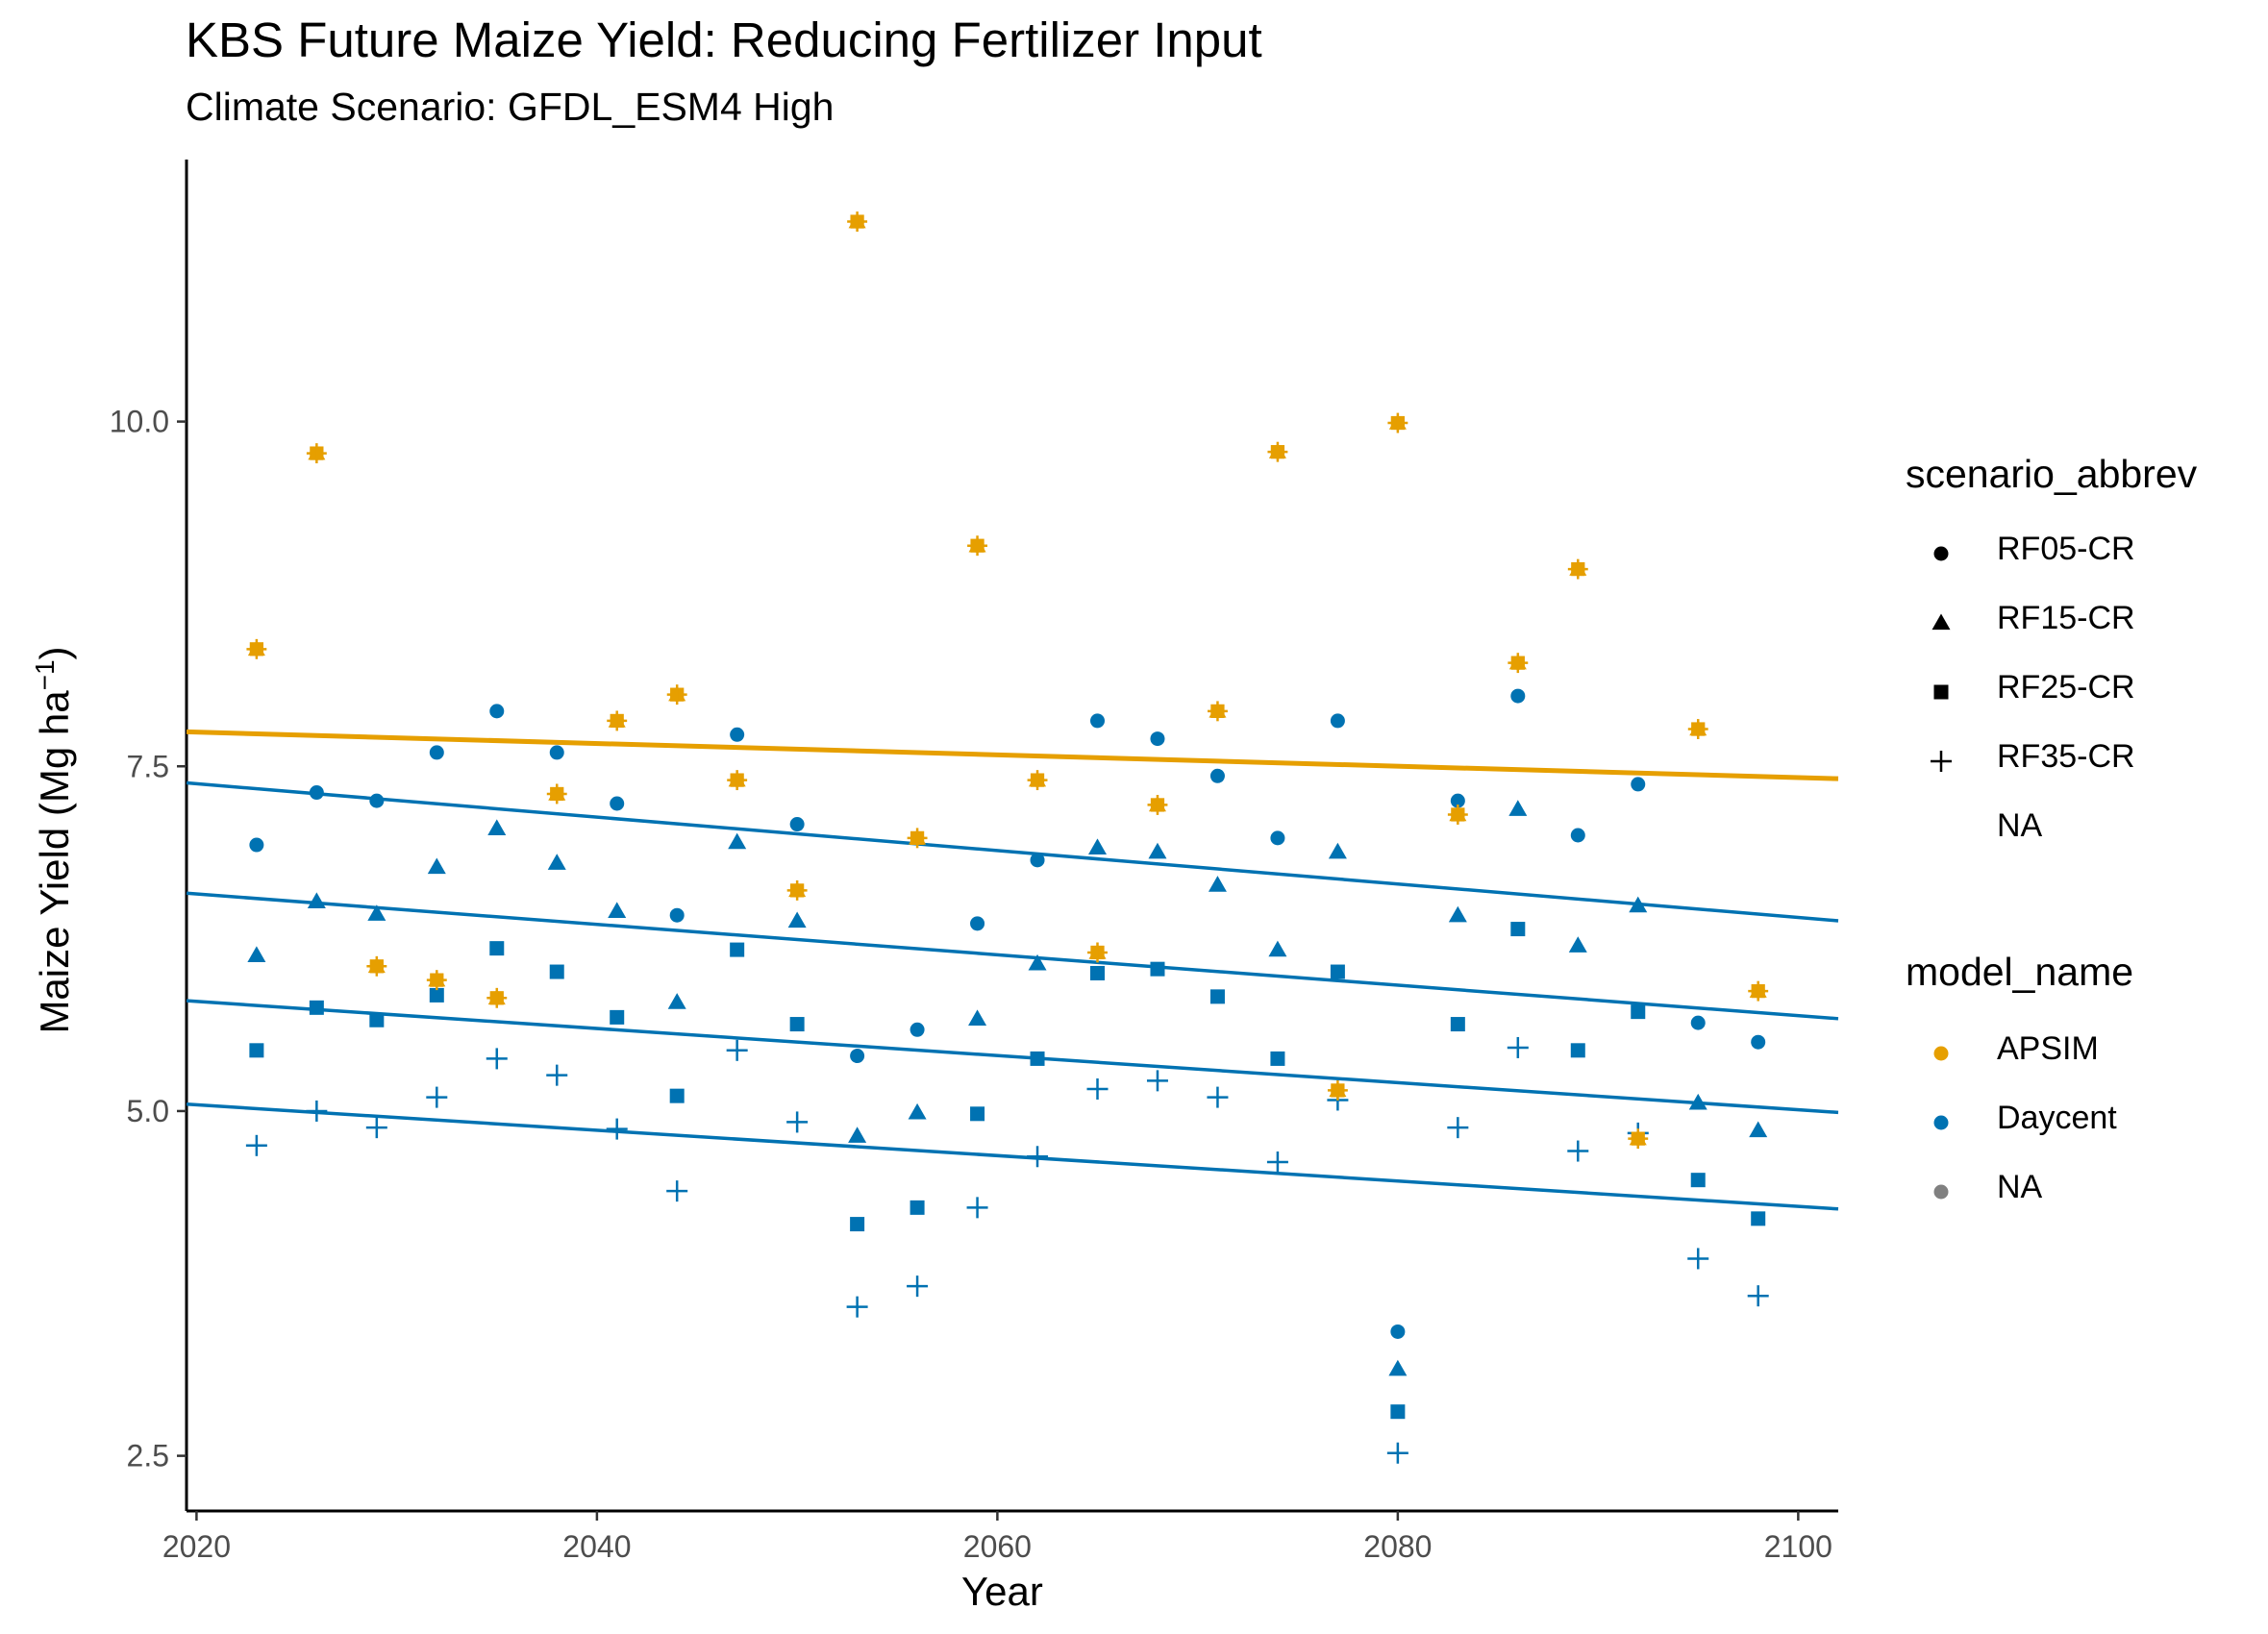 Image resolution: width=2268 pixels, height=1634 pixels. What do you see at coordinates (2066, 549) in the screenshot?
I see `legend-label-rf05: RF05-CR` at bounding box center [2066, 549].